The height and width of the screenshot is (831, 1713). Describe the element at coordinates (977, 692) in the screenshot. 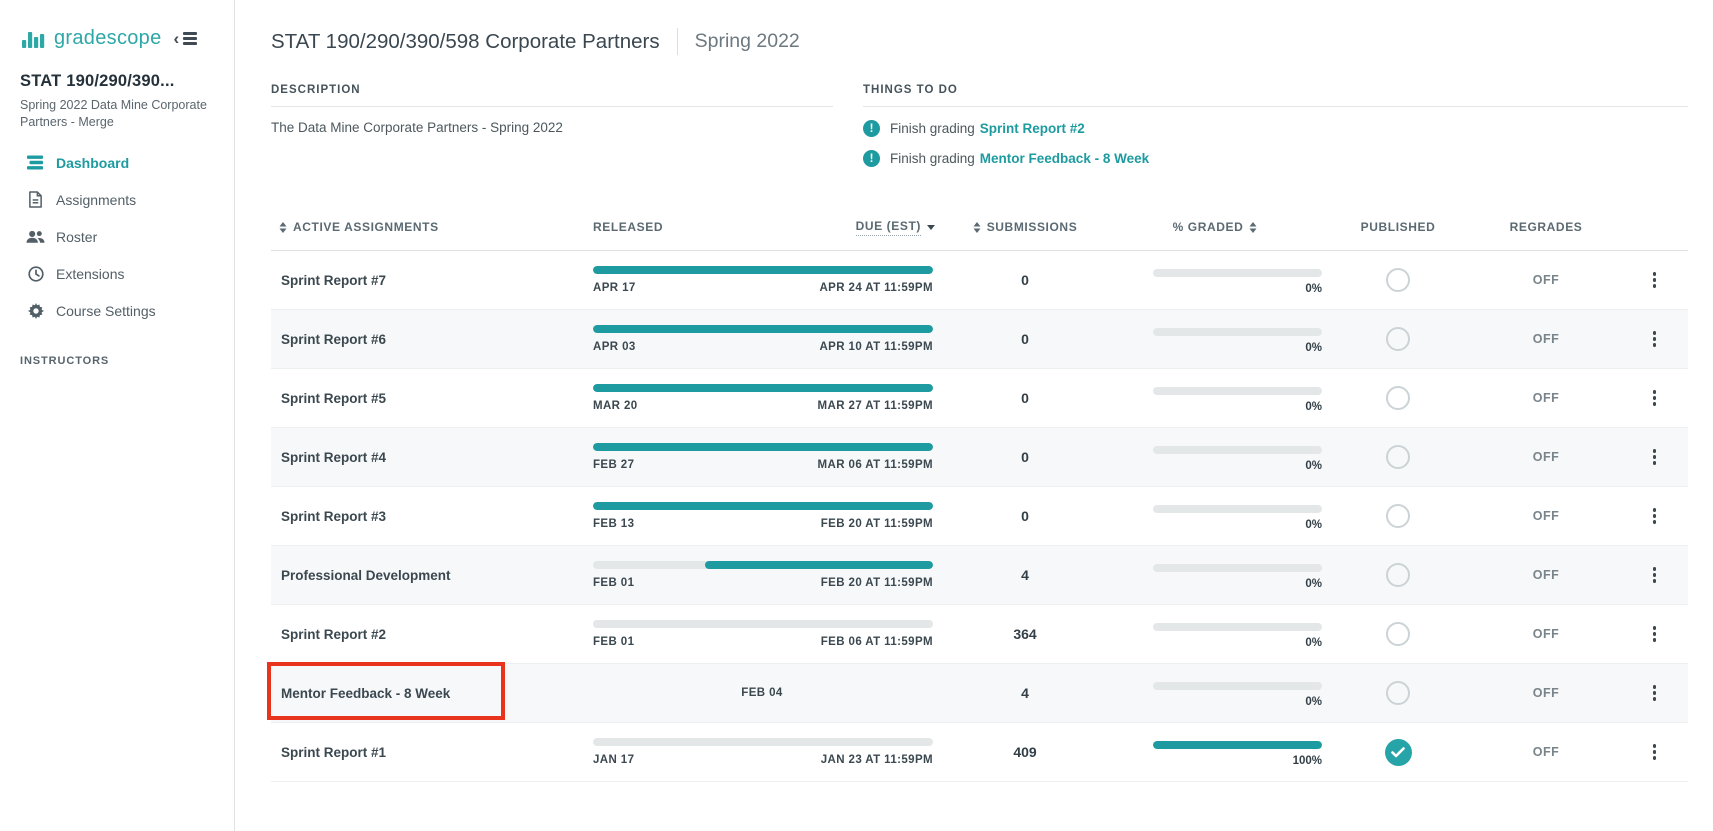

I see `table-row: Mentor Feedback - 8 Week FEB 04 4 0% OFF` at that location.